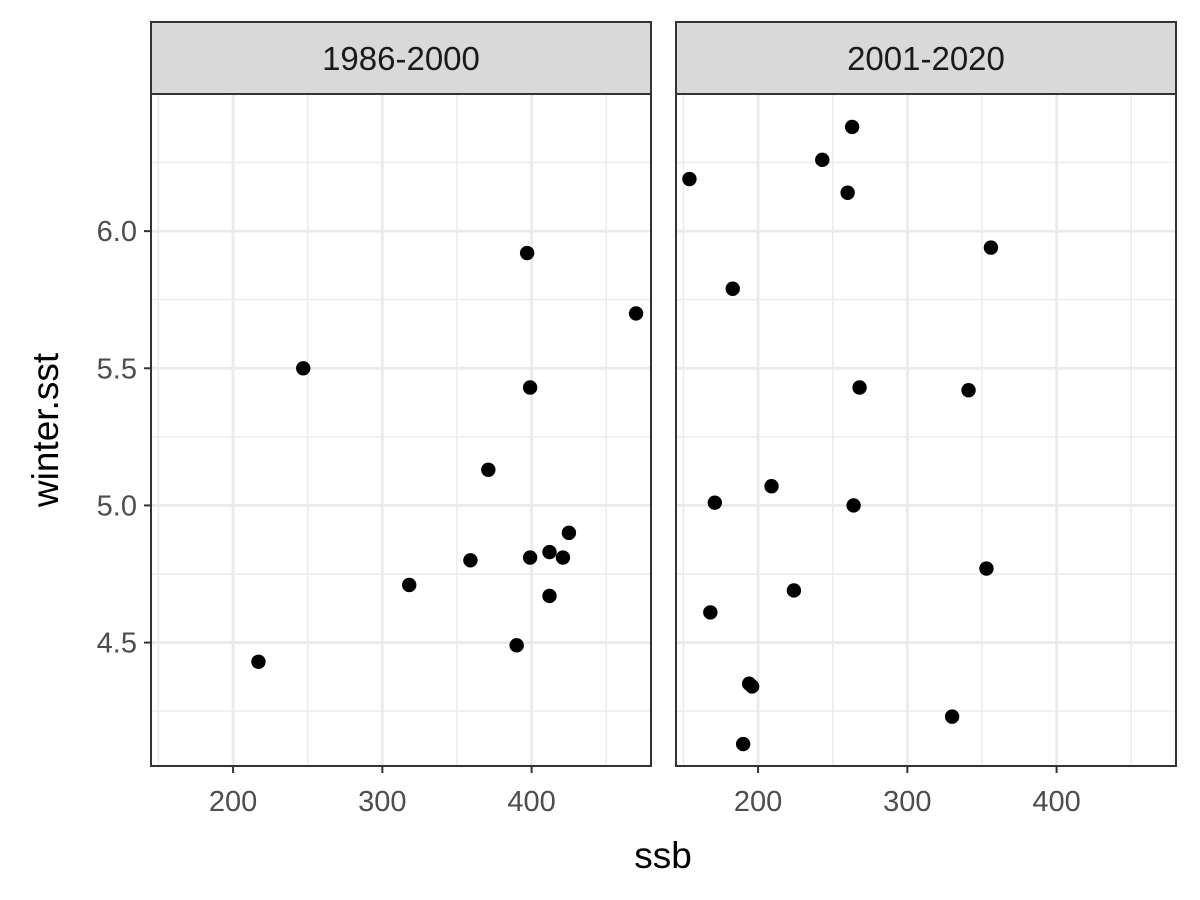 The height and width of the screenshot is (900, 1200). Describe the element at coordinates (663, 855) in the screenshot. I see `x-axis-title: ssb` at that location.